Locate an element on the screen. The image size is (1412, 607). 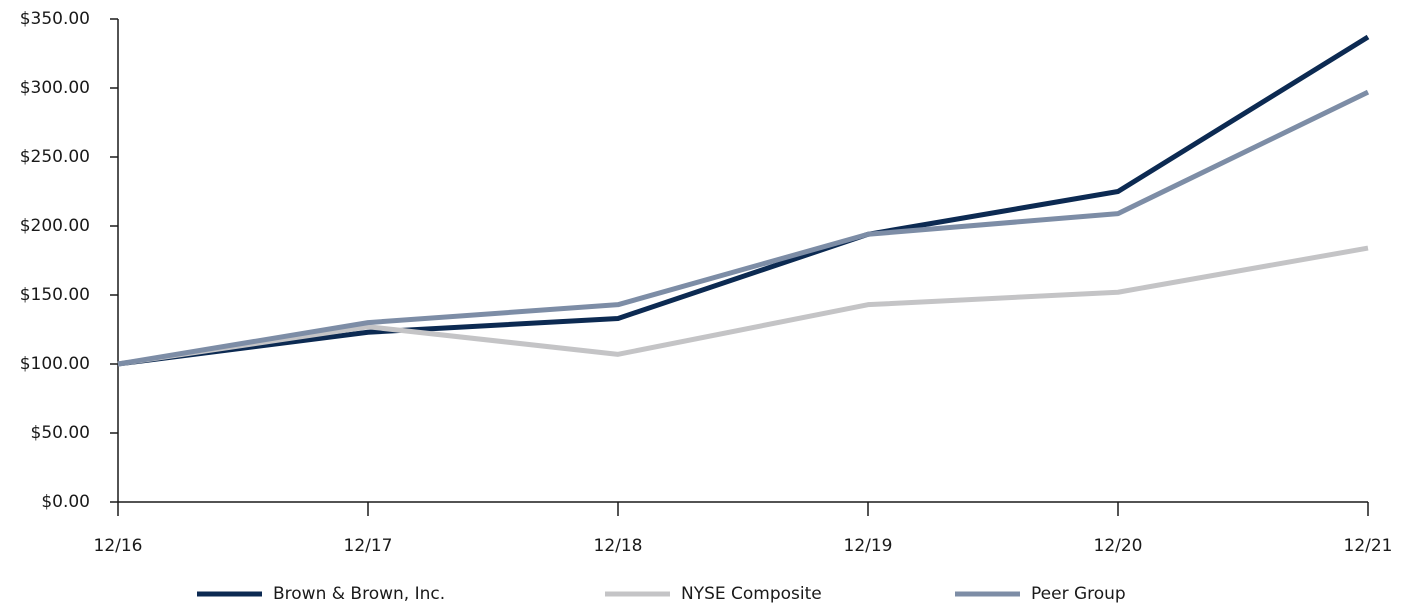
y-tick-label: $0.00 is located at coordinates (65, 502).